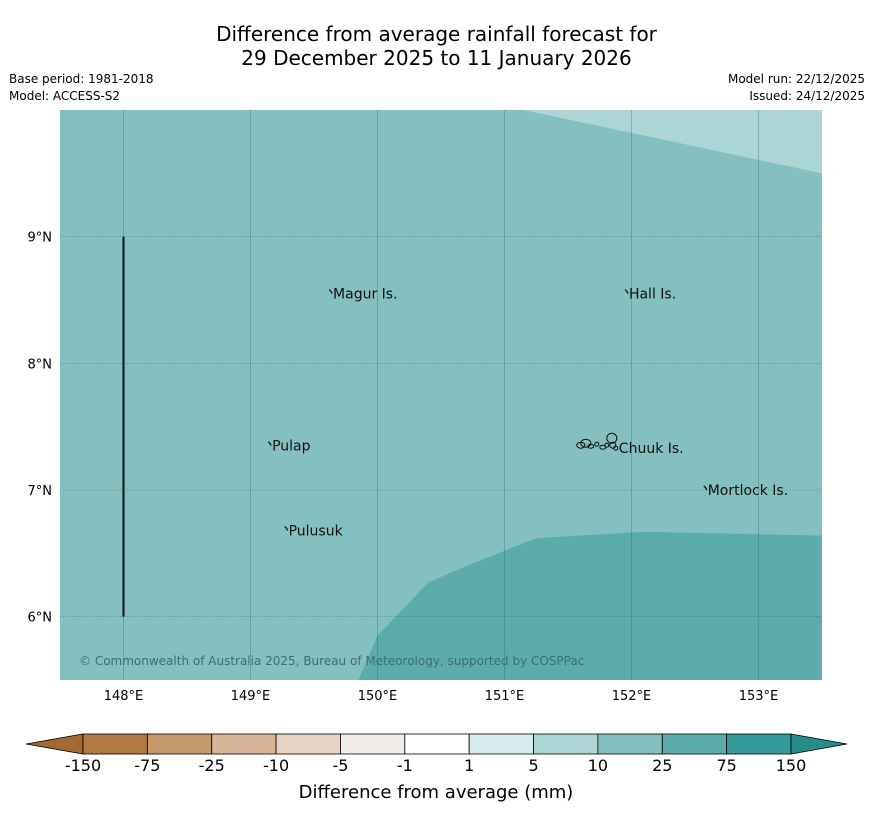 This screenshot has height=816, width=873. Describe the element at coordinates (40, 618) in the screenshot. I see `latitude-label: 6°N` at that location.